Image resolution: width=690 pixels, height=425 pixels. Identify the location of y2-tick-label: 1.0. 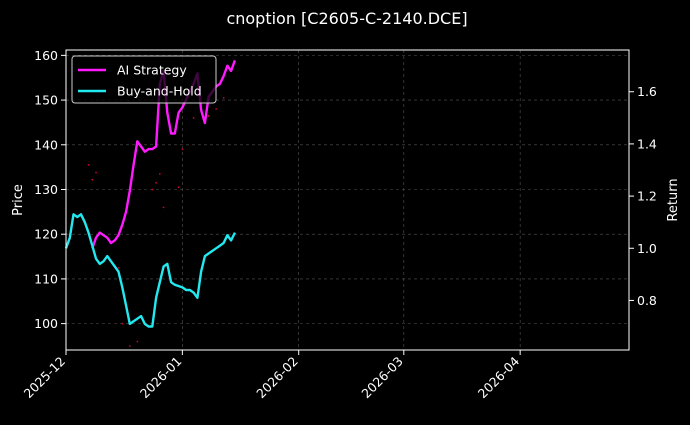
(647, 248).